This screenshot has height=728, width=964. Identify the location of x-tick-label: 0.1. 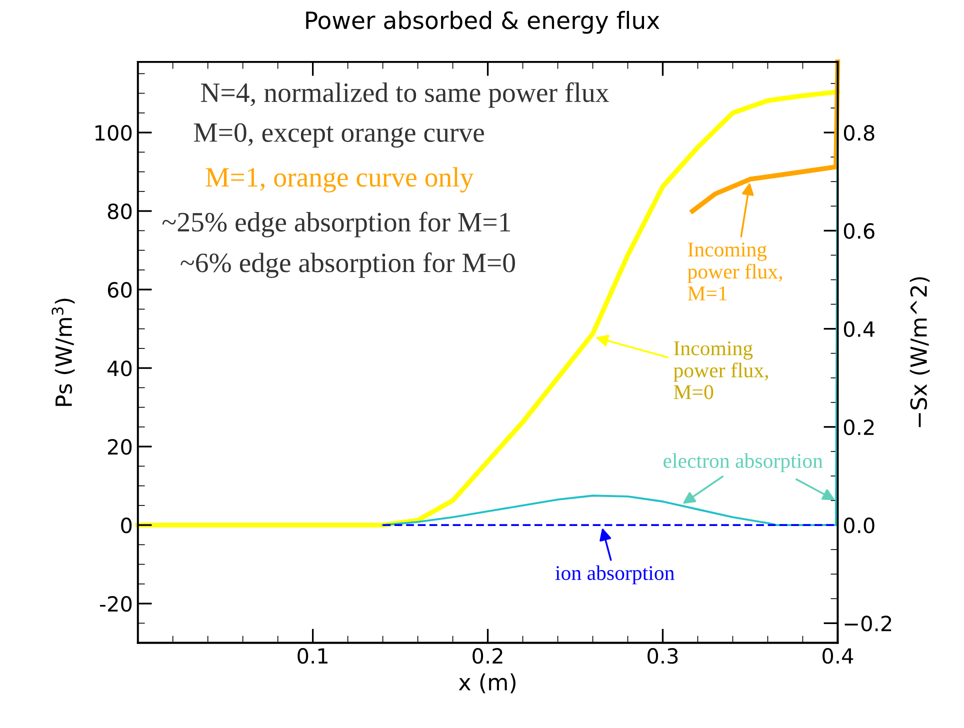
(313, 656).